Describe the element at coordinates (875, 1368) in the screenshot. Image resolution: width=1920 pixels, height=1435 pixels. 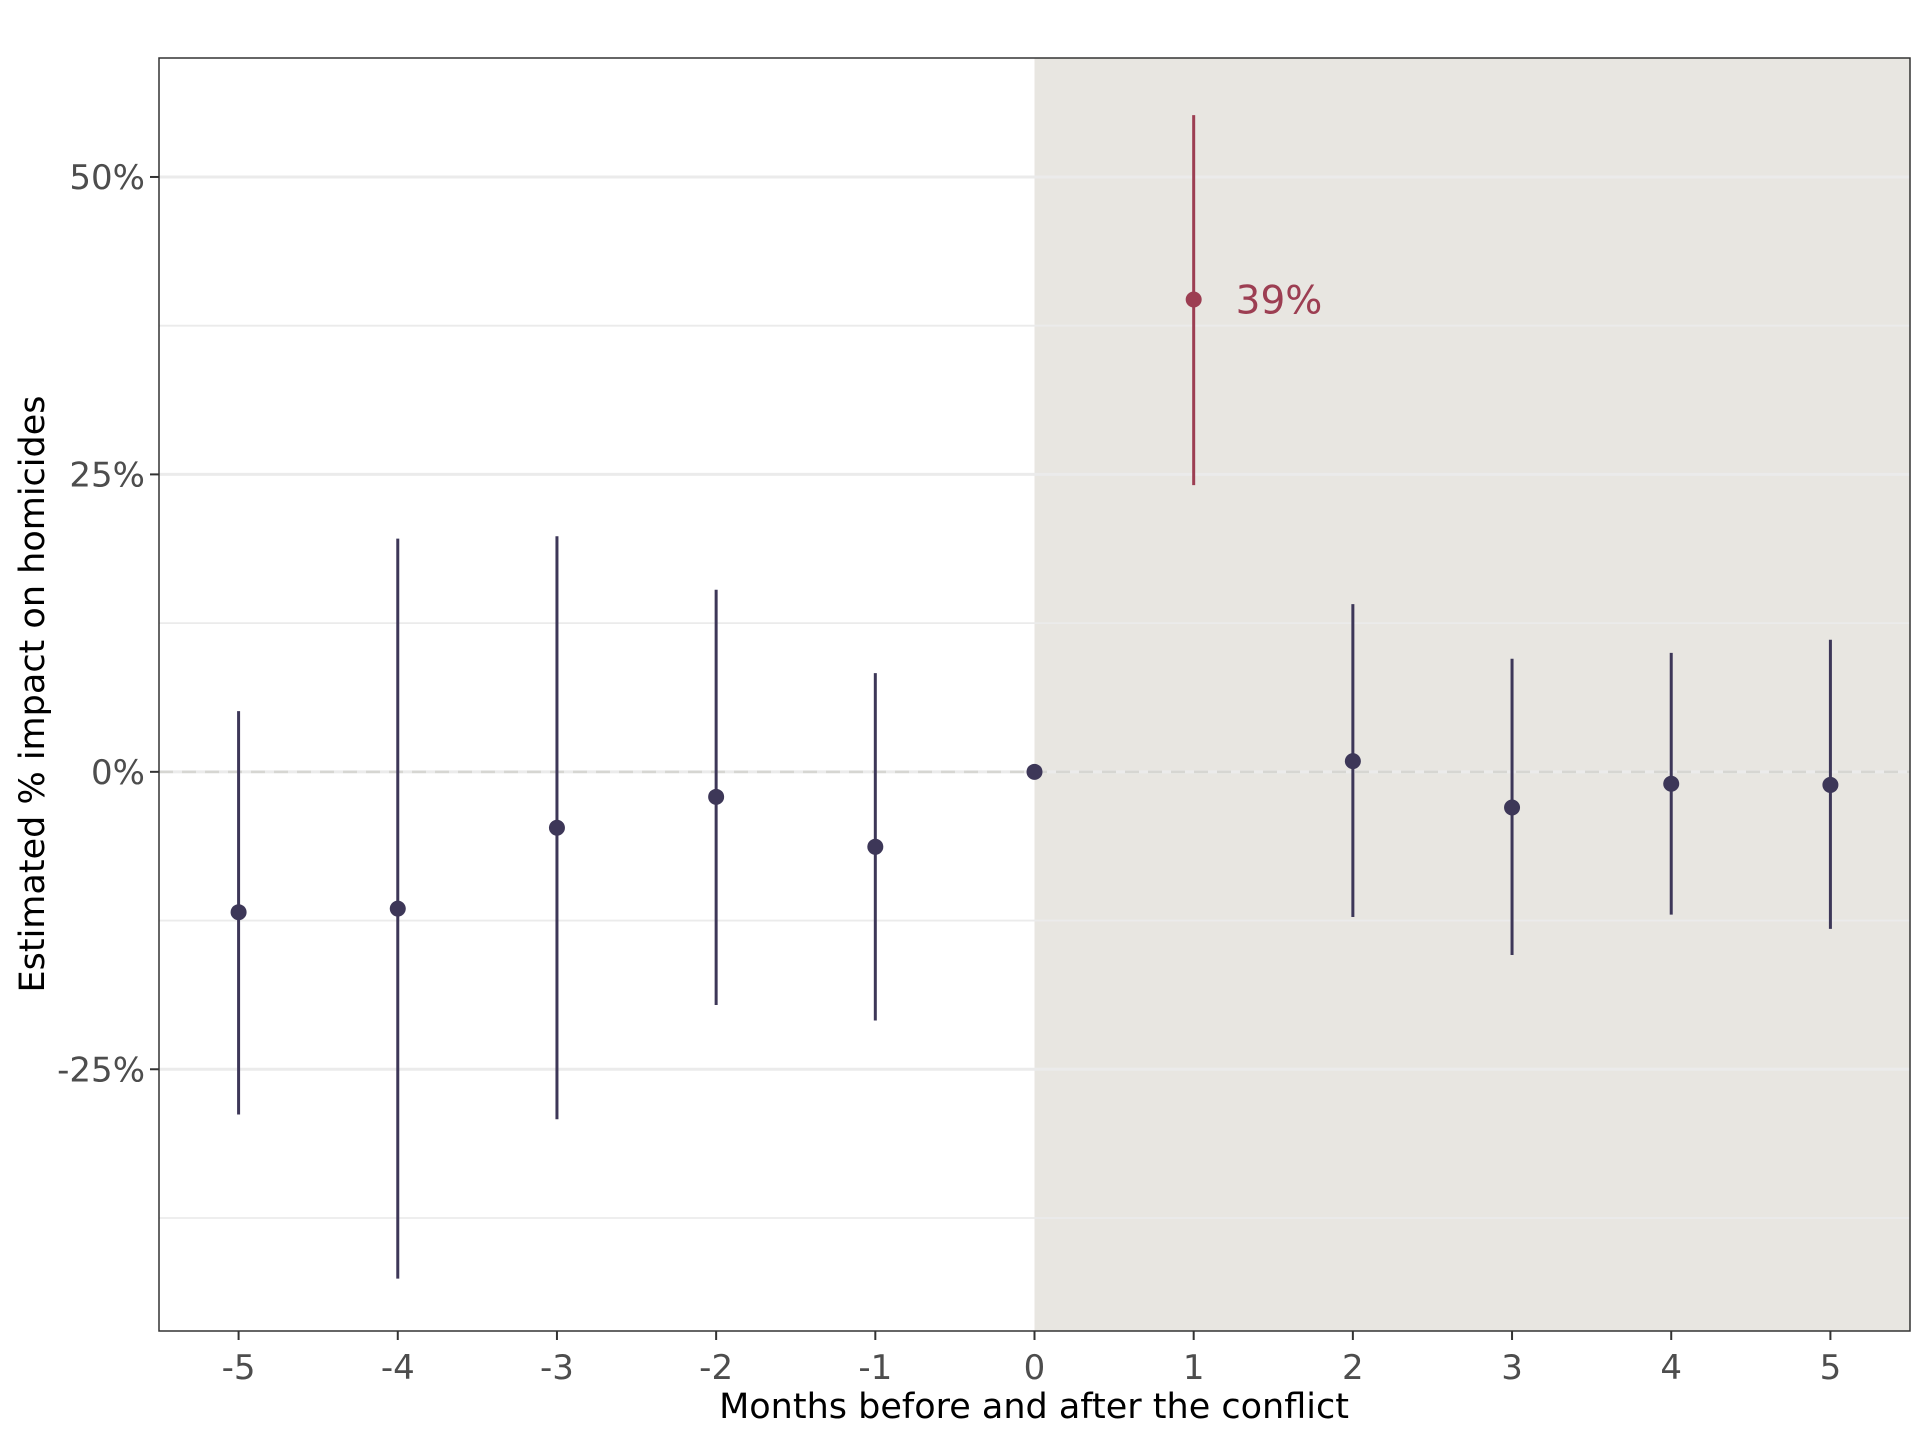
I see `x-tick-label: -1` at that location.